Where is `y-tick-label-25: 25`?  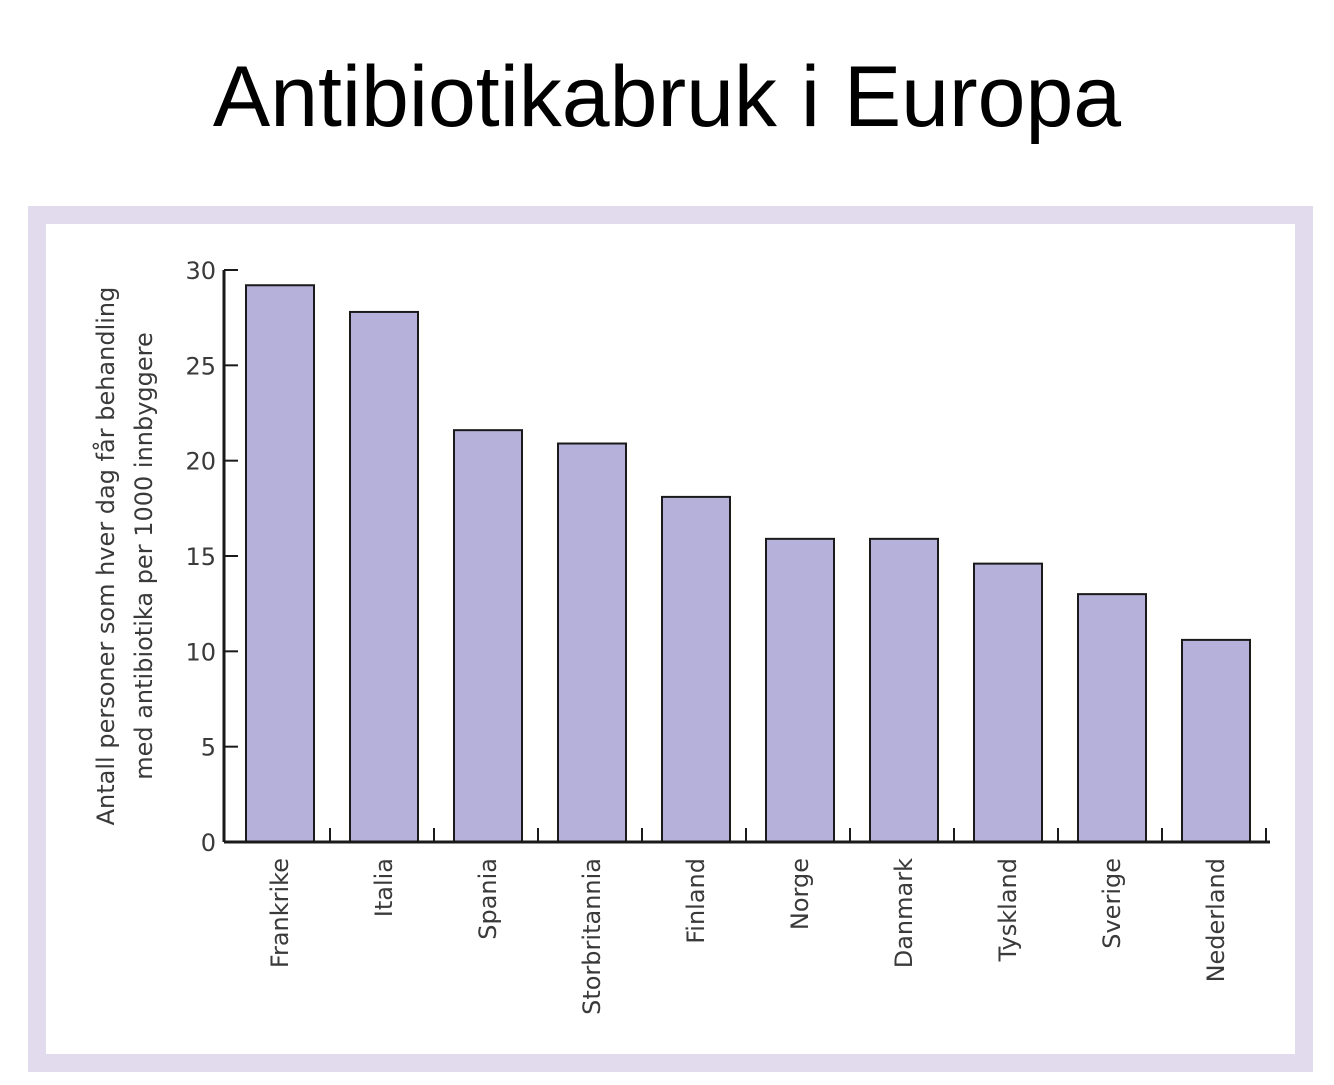
y-tick-label-25: 25 is located at coordinates (200, 366).